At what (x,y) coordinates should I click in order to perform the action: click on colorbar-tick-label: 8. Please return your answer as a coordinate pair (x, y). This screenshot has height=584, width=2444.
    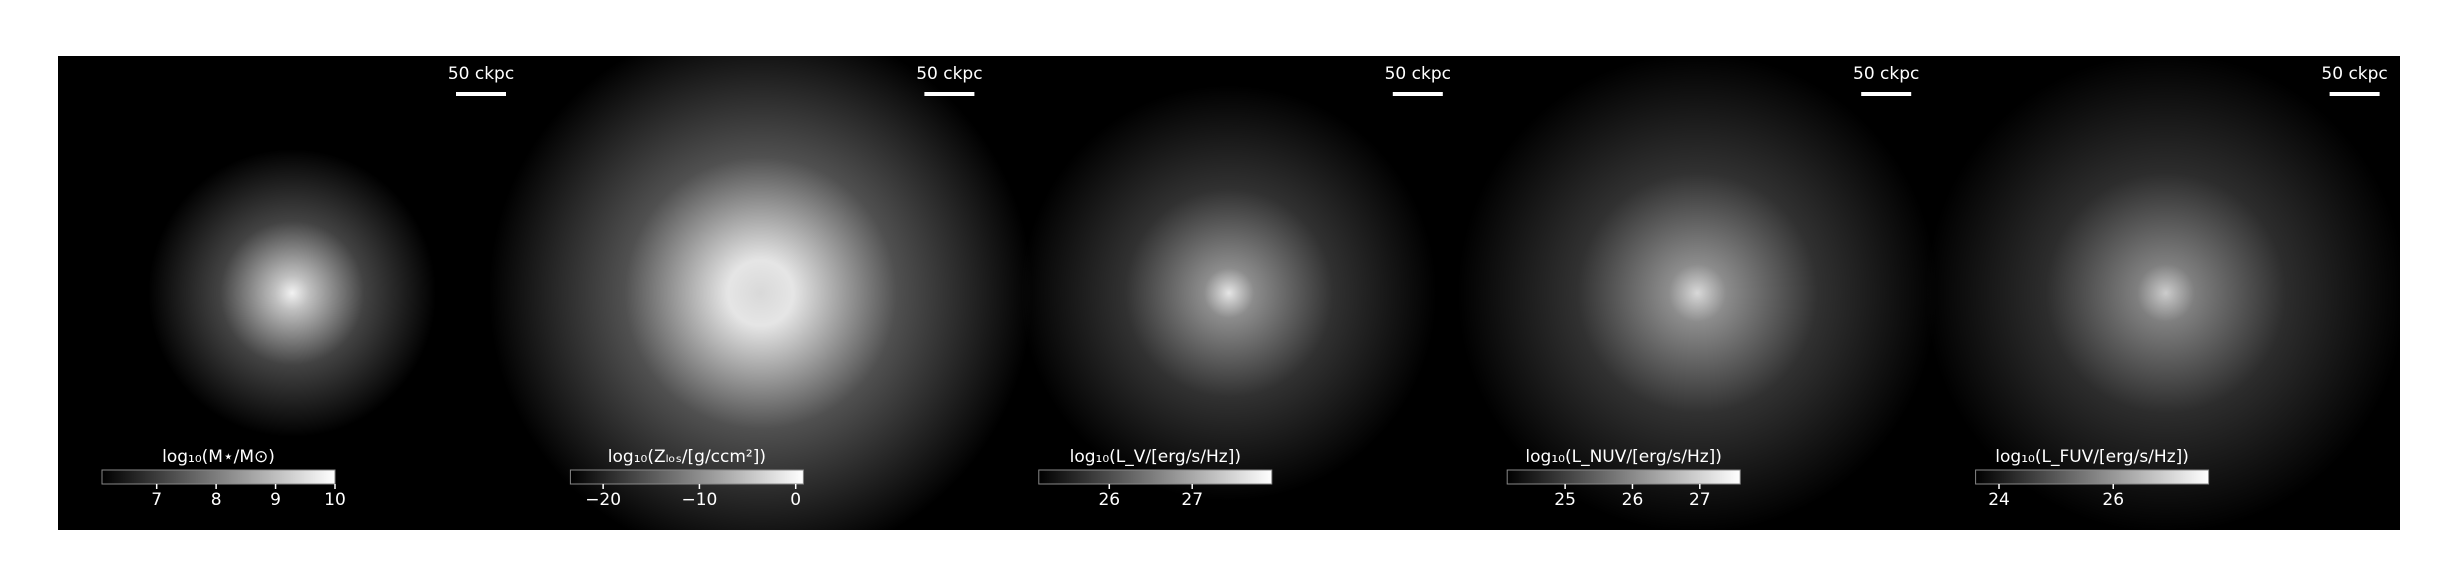
    Looking at the image, I should click on (216, 500).